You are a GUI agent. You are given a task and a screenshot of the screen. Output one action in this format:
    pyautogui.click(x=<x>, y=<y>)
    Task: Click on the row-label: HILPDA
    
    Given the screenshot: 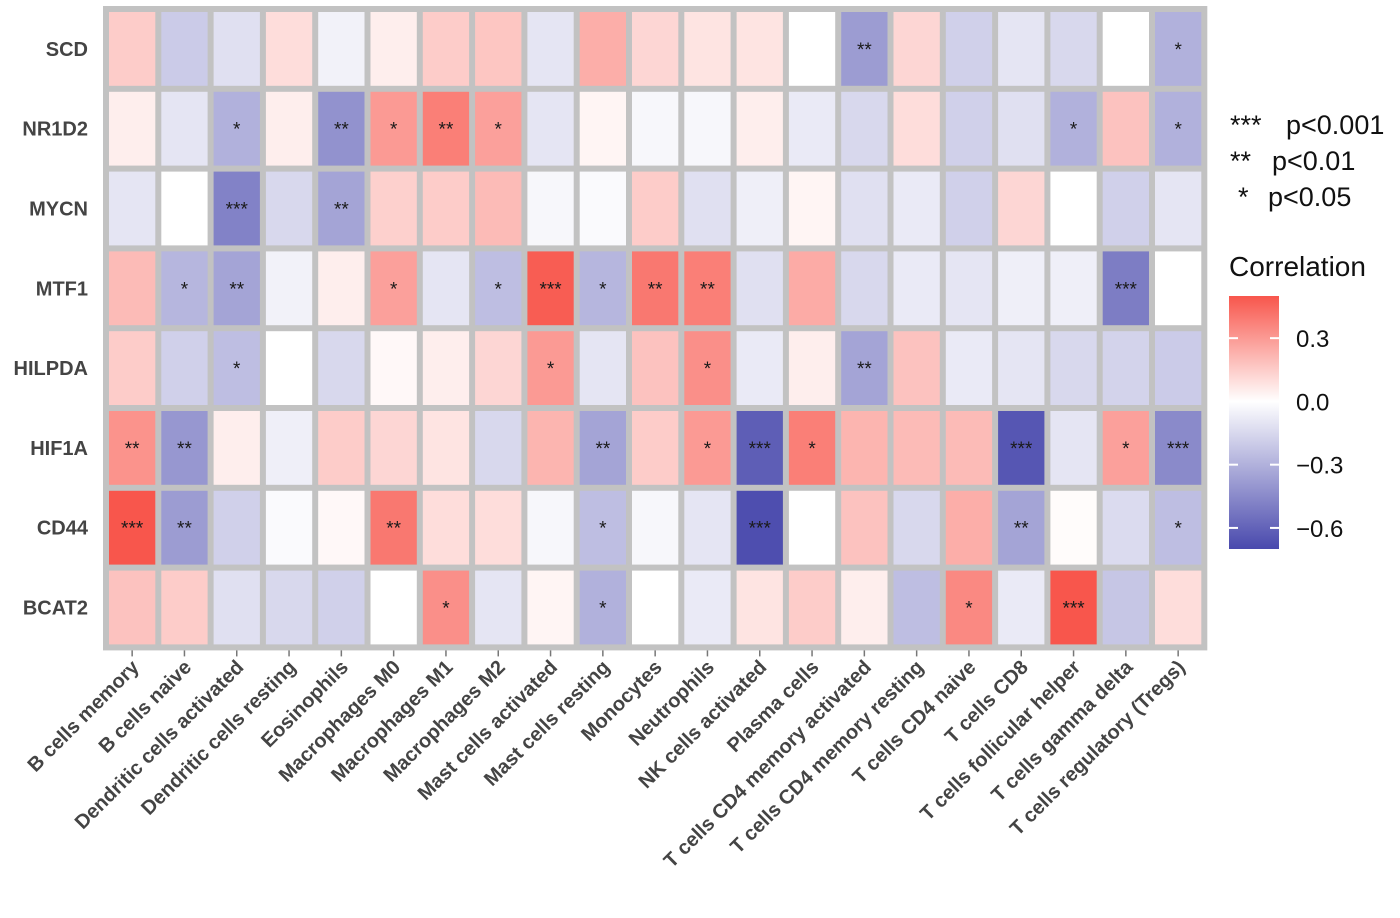 What is the action you would take?
    pyautogui.click(x=51, y=369)
    